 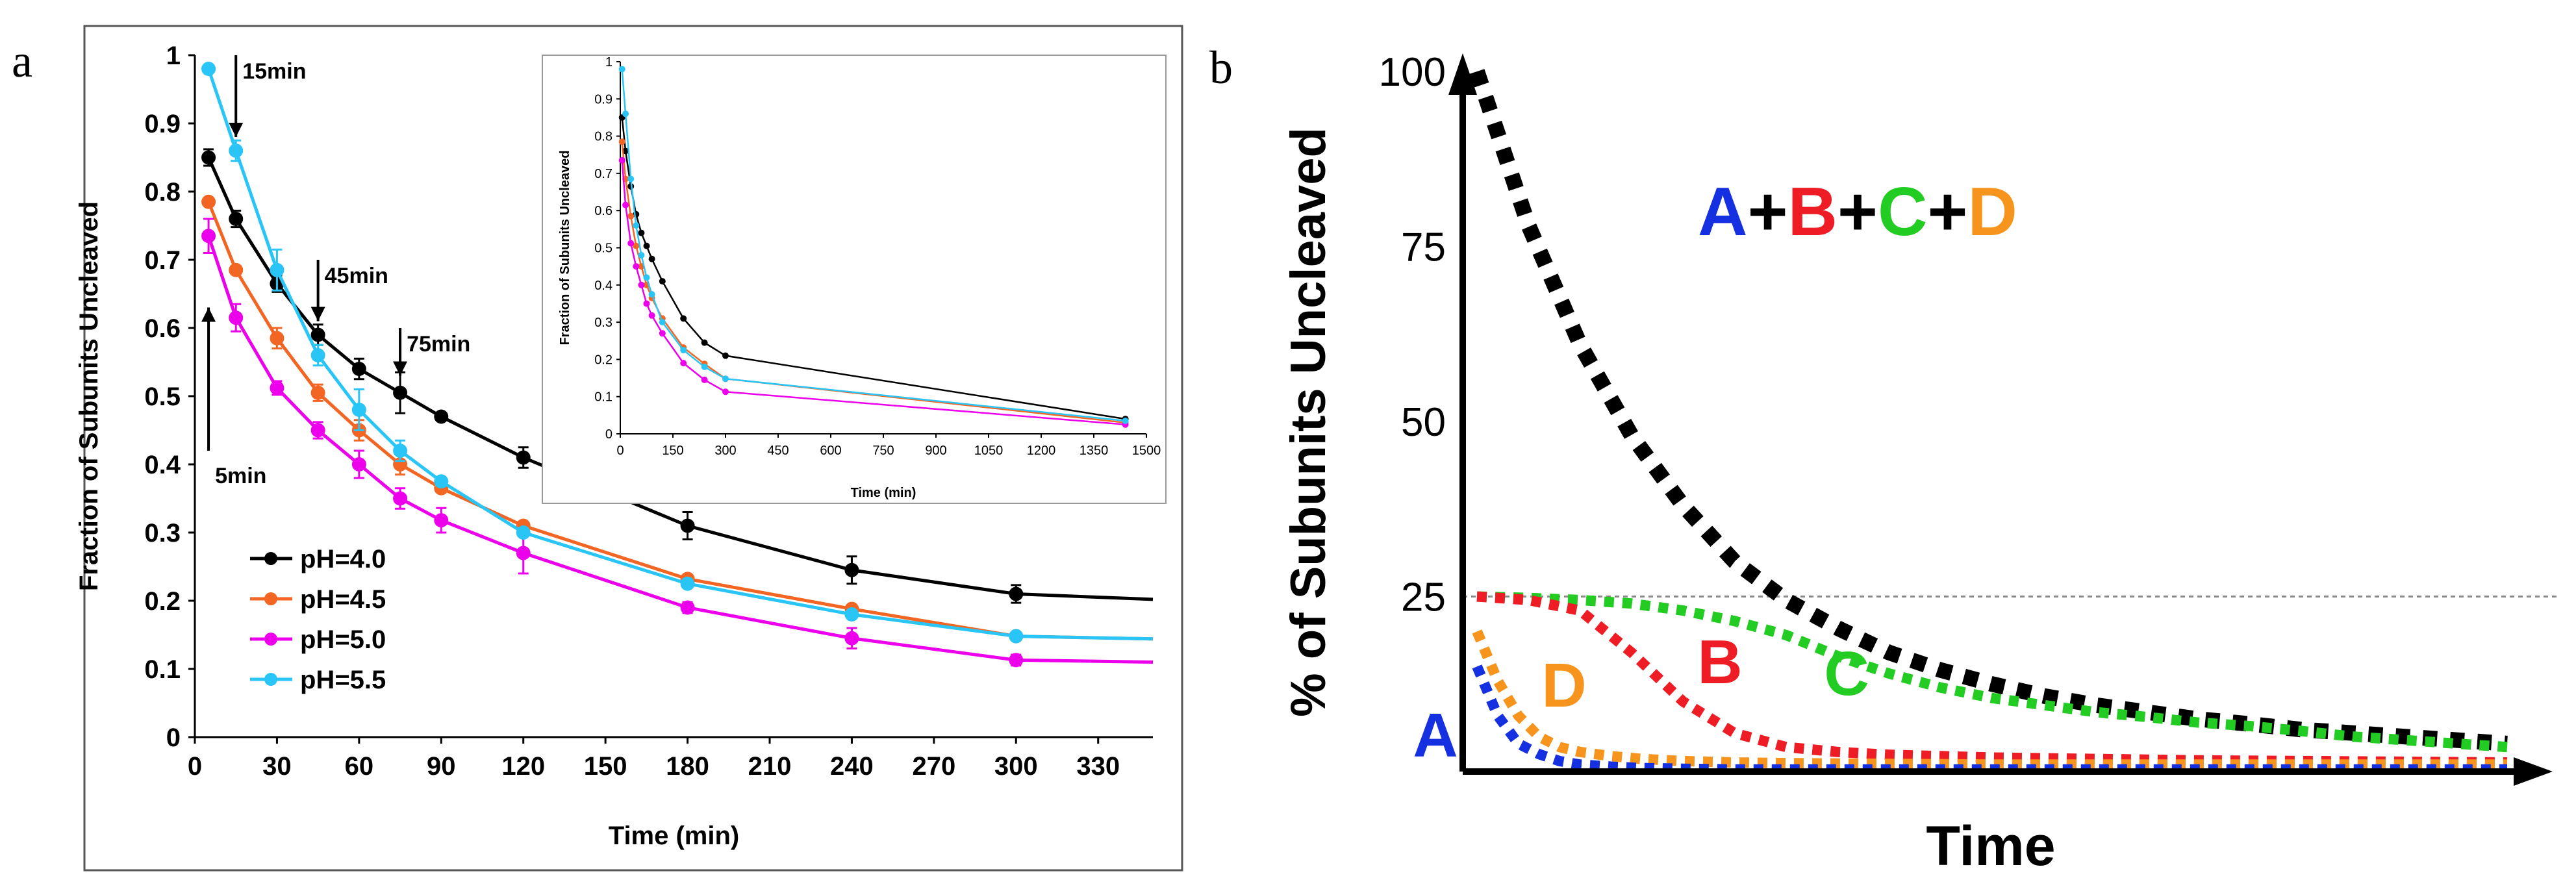 I want to click on title-part: +, so click(x=1948, y=211).